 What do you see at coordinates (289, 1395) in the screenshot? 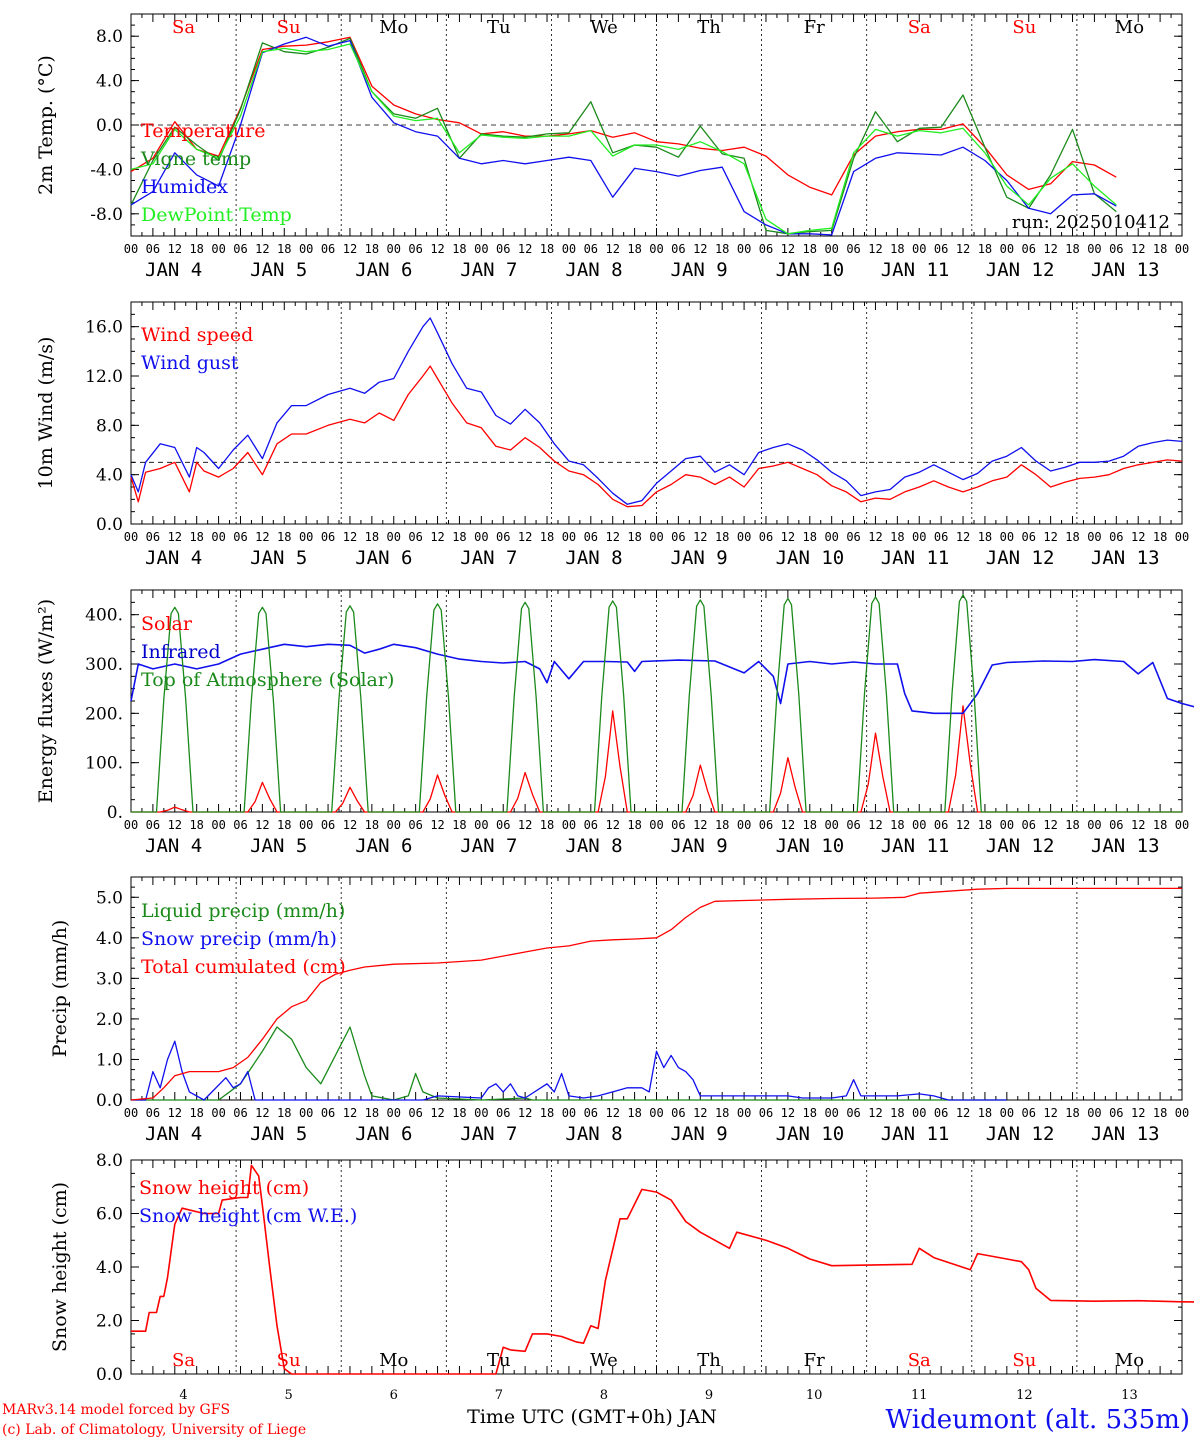
I see `x-day-label: 5` at bounding box center [289, 1395].